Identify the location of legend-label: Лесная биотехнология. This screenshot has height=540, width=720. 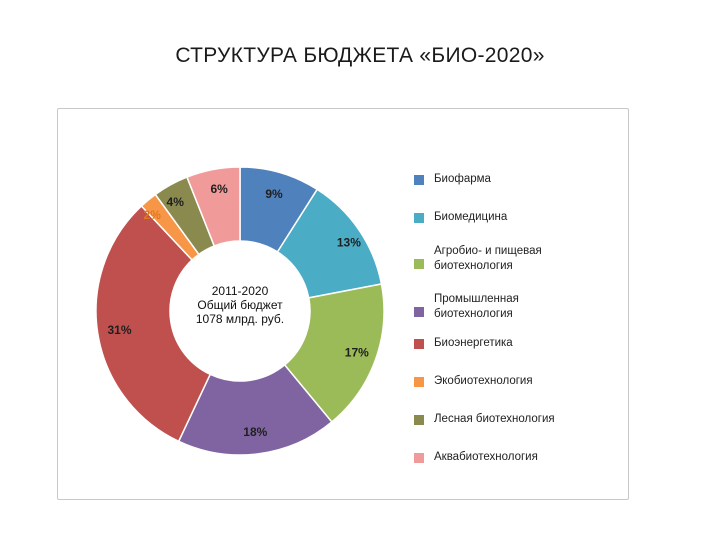
(524, 419).